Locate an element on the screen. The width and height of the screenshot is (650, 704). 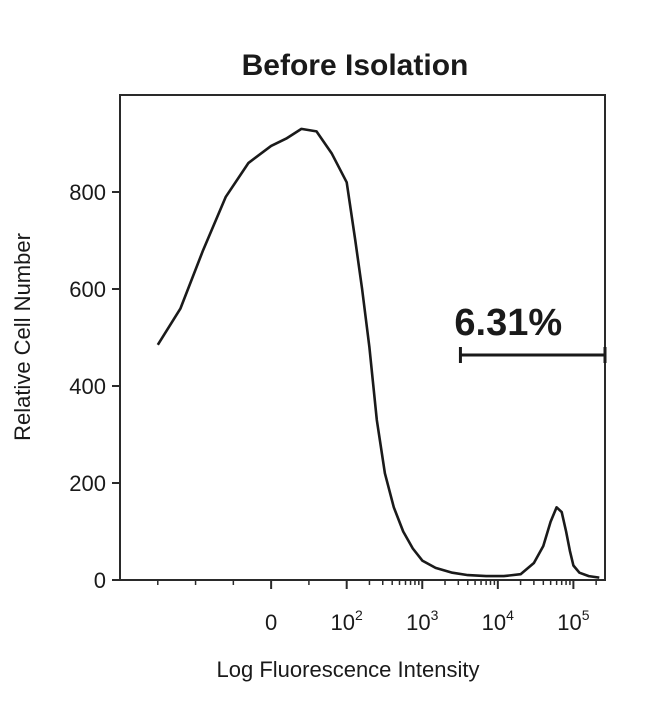
y-tick-label: 200 is located at coordinates (87, 483).